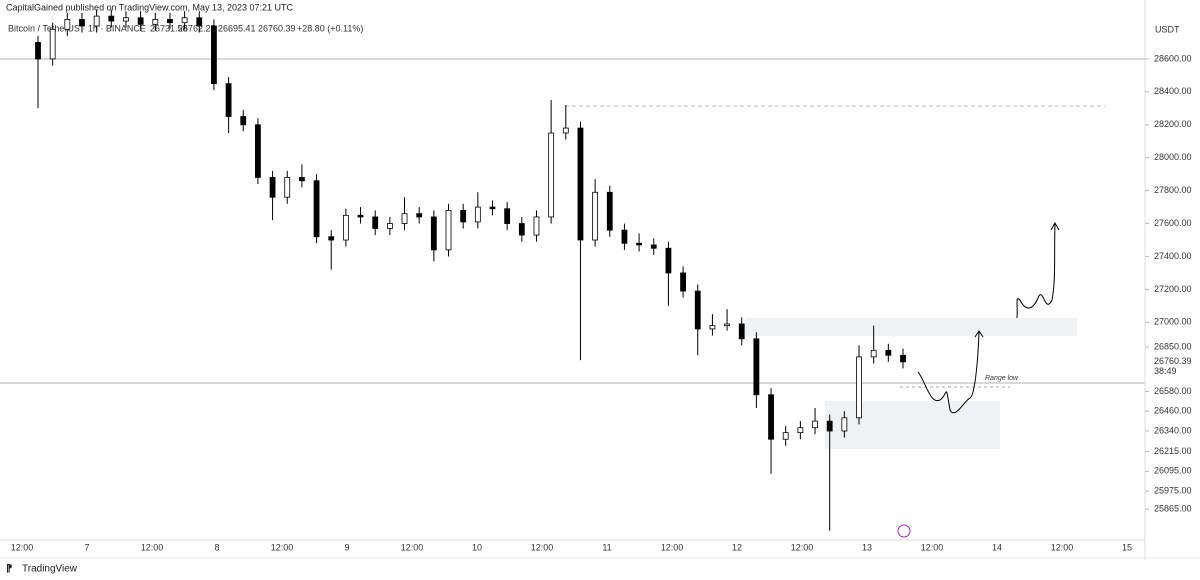 The height and width of the screenshot is (580, 1200). Describe the element at coordinates (737, 547) in the screenshot. I see `x-tick-label: 12` at that location.